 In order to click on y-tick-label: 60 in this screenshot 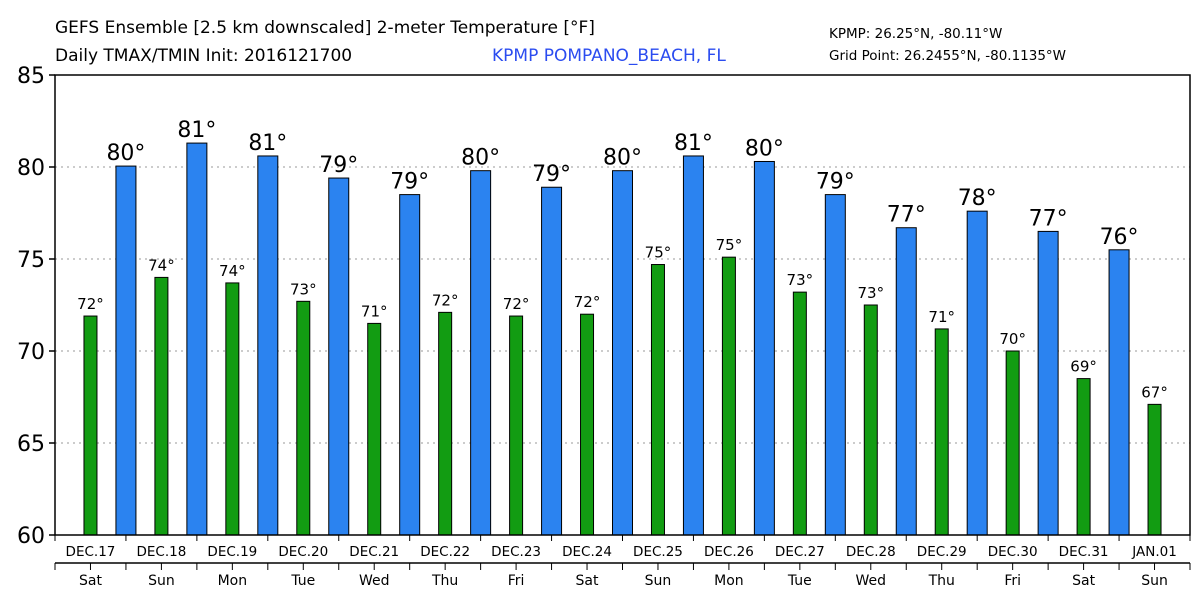, I will do `click(31, 536)`.